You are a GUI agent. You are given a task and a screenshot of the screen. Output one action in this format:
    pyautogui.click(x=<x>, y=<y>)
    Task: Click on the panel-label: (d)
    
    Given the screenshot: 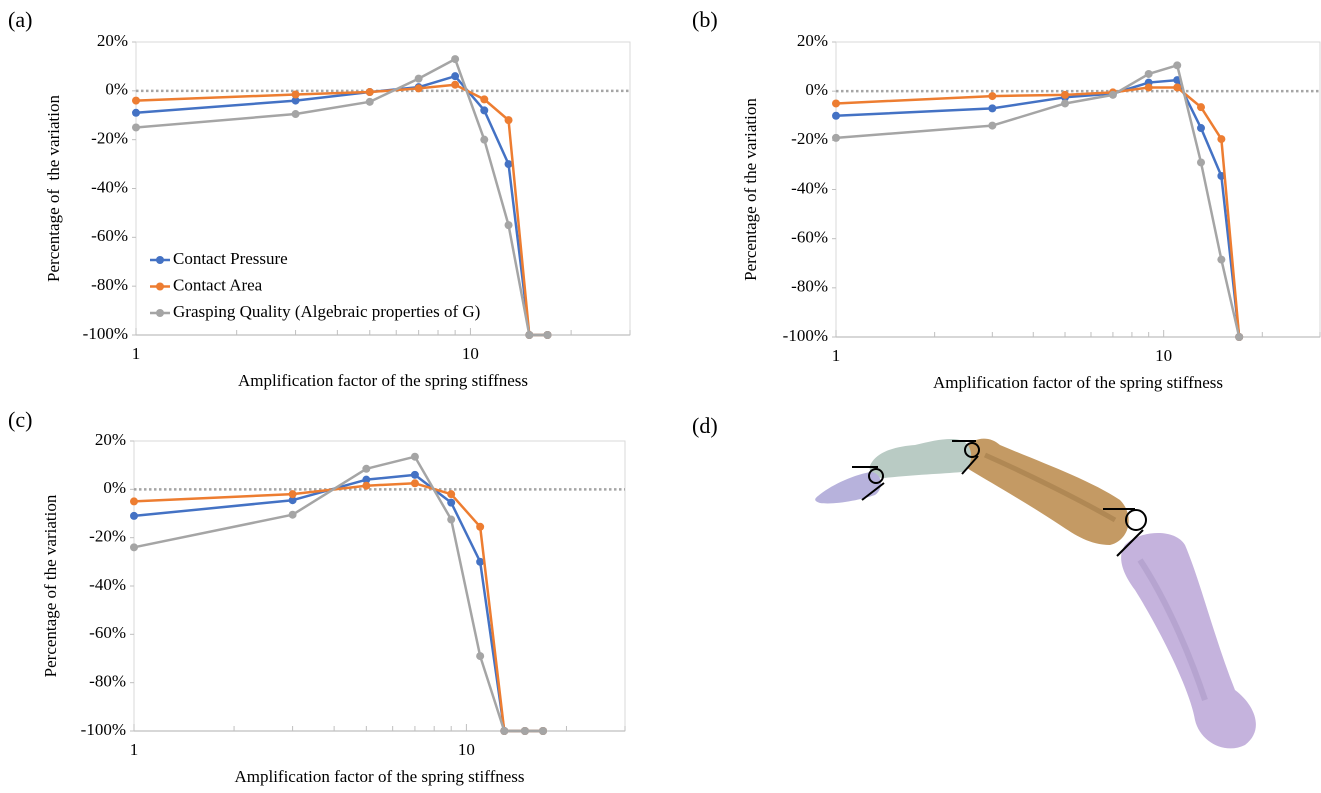 What is the action you would take?
    pyautogui.click(x=705, y=425)
    